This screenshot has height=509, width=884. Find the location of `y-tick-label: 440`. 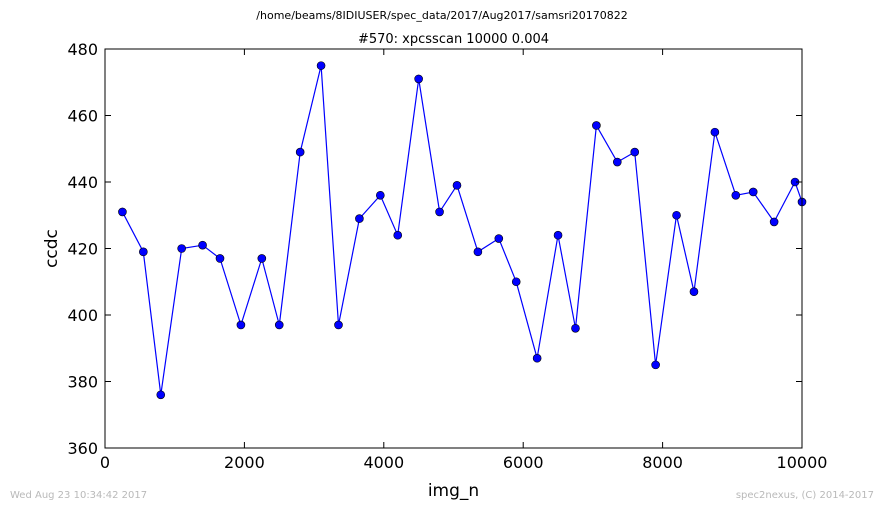

y-tick-label: 440 is located at coordinates (82, 182).